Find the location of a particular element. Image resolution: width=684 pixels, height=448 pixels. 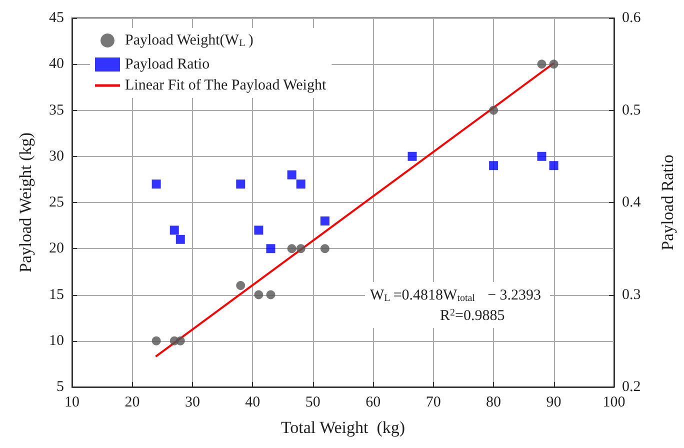

y2-axis-title: Payload Ratio is located at coordinates (667, 202).